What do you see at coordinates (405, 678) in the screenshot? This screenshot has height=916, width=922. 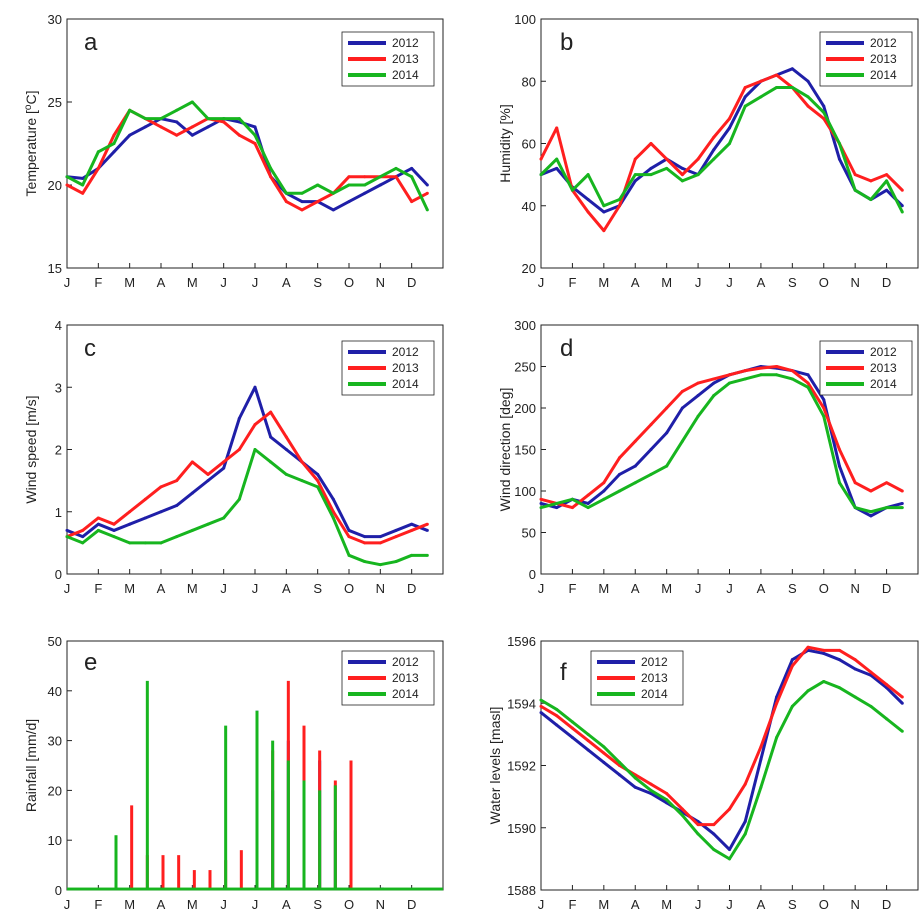 I see `legend-label: 2013` at bounding box center [405, 678].